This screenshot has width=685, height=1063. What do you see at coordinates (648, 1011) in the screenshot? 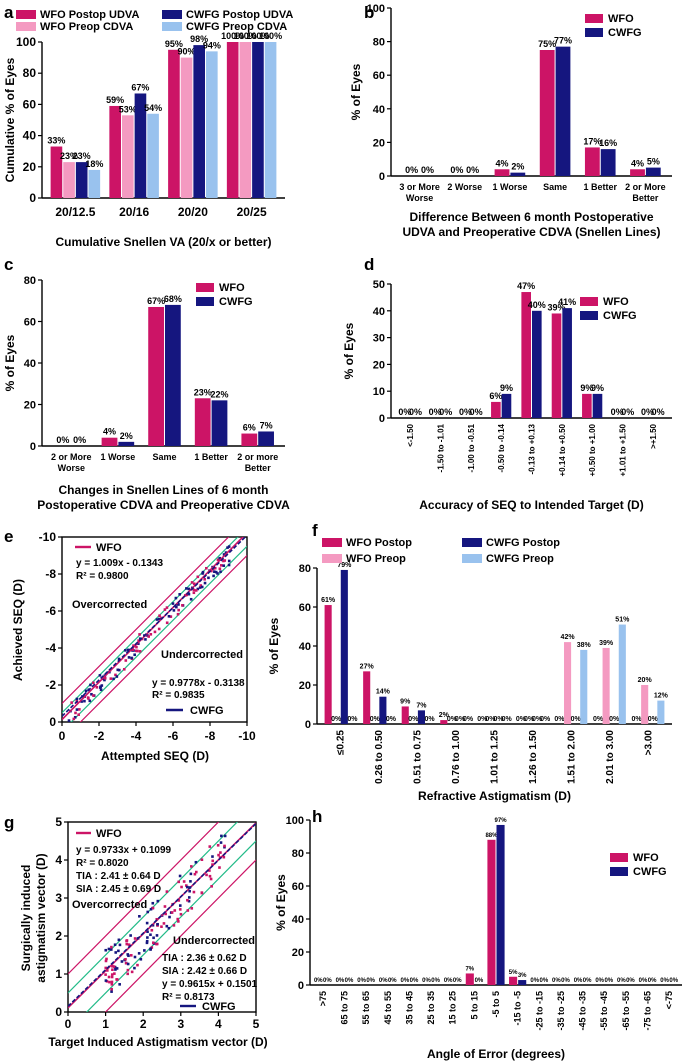
I see `x-tick-label: -75 to -65` at bounding box center [648, 1011].